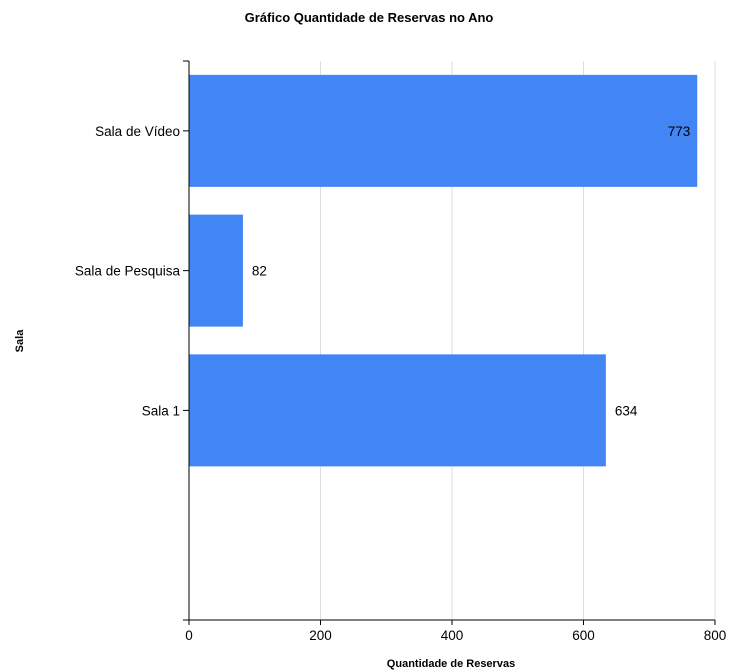 The image size is (731, 672). Describe the element at coordinates (583, 635) in the screenshot. I see `x-tick-label: 600` at that location.